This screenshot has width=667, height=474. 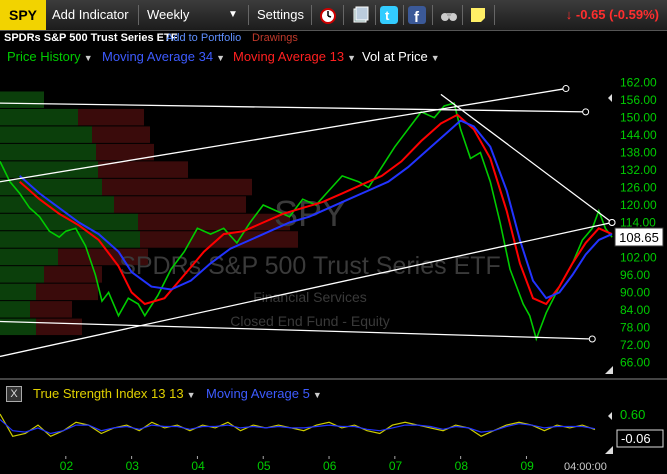 What do you see at coordinates (638, 135) in the screenshot?
I see `price-axis-tick: 144.00` at bounding box center [638, 135].